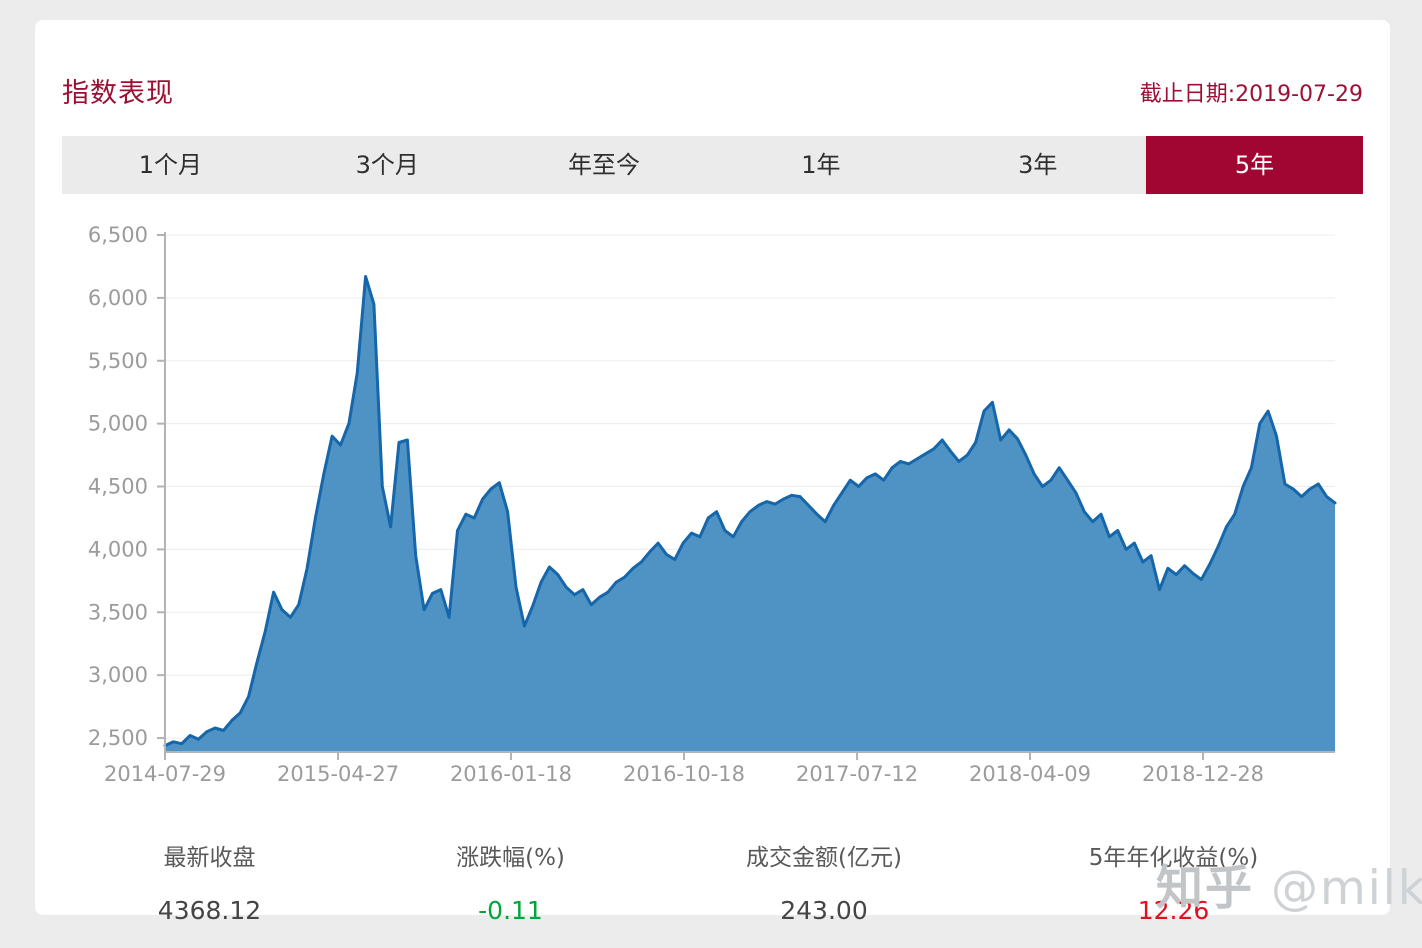 The height and width of the screenshot is (948, 1422). What do you see at coordinates (209, 910) in the screenshot?
I see `stat-value: 4368.12` at bounding box center [209, 910].